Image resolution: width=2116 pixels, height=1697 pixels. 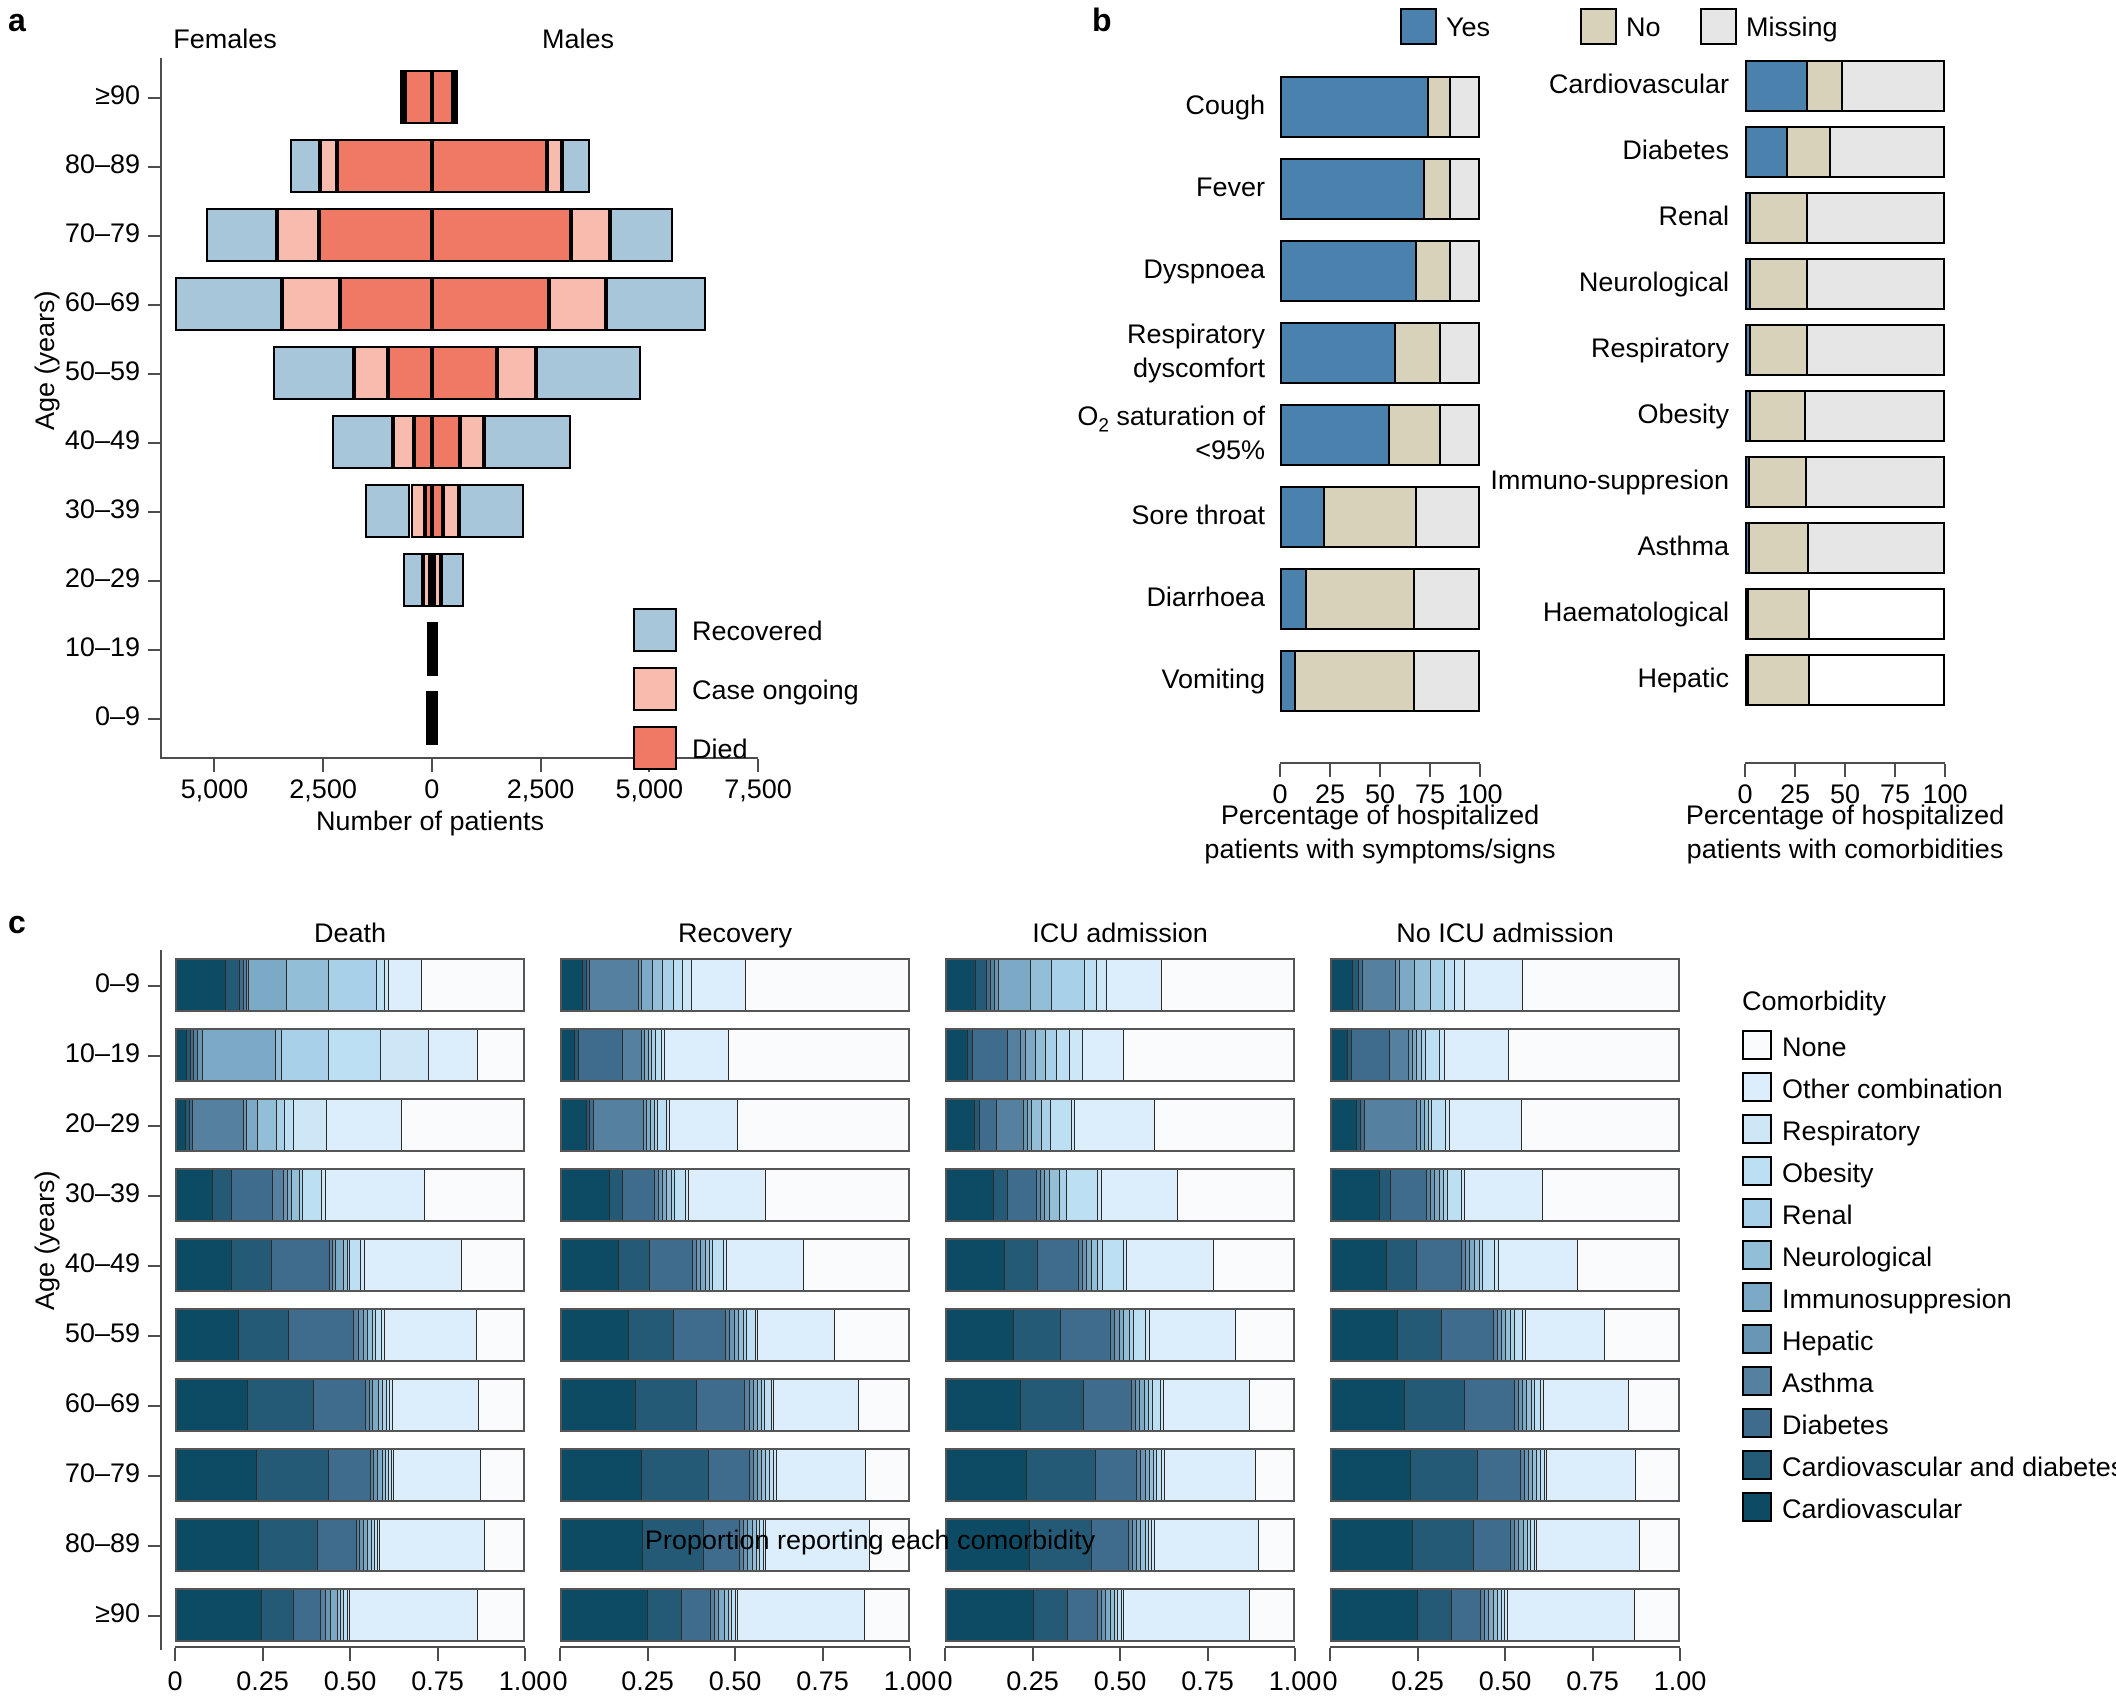 I want to click on panel-b-xtick-label: 0, so click(x=1280, y=794).